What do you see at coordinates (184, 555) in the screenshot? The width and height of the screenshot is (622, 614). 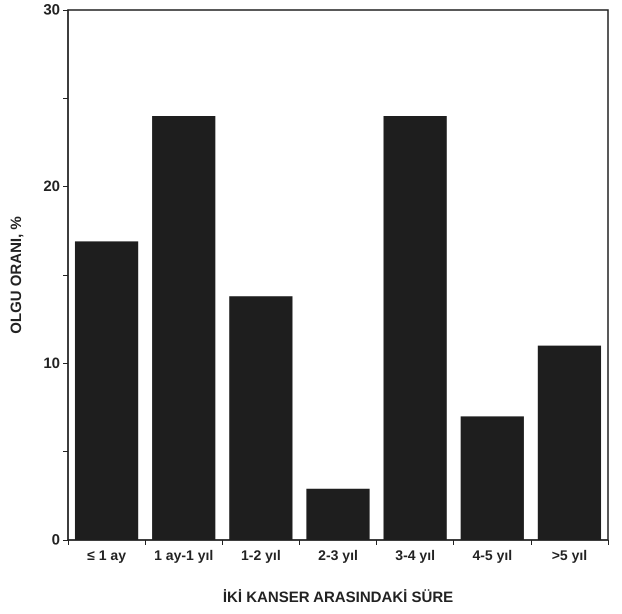 I see `x-tick-label: 1 ay-1 yıl` at bounding box center [184, 555].